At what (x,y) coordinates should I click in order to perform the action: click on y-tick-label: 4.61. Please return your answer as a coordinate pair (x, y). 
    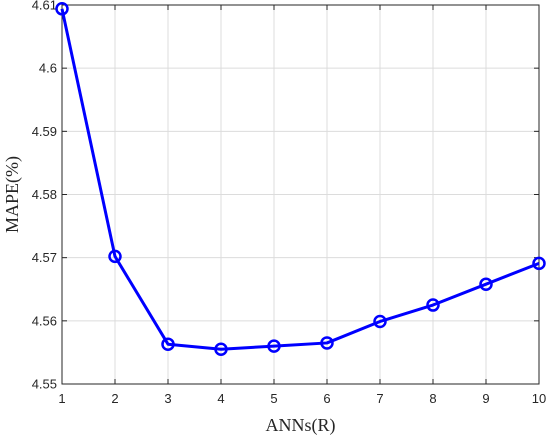
    Looking at the image, I should click on (44, 6).